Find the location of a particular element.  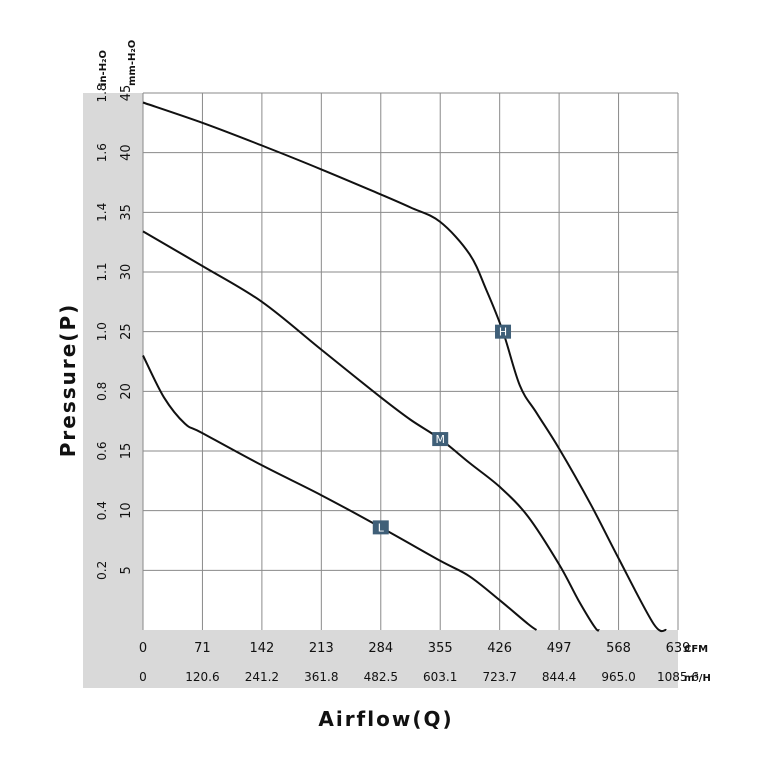

y-tick-label-mmh2o: 35 is located at coordinates (126, 212).